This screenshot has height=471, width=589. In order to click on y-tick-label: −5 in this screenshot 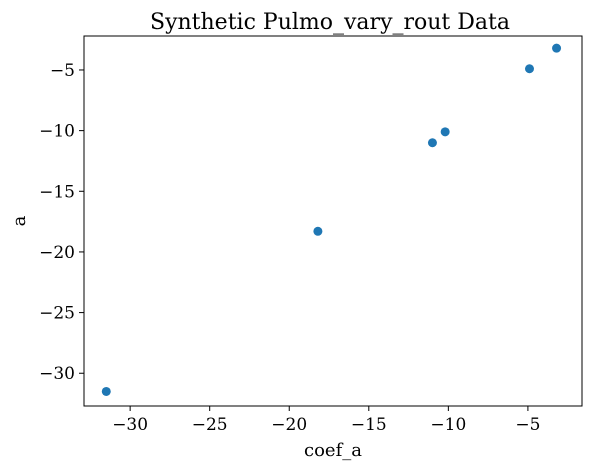, I will do `click(62, 71)`.